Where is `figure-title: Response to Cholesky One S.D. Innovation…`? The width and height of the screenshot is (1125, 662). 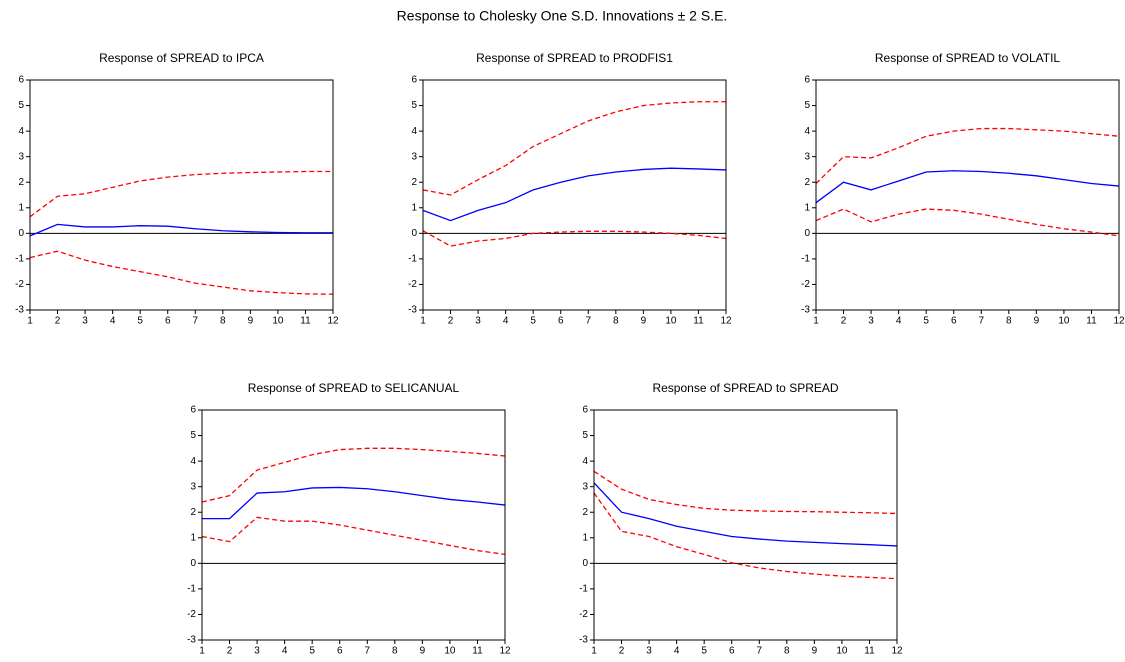 figure-title: Response to Cholesky One S.D. Innovation… is located at coordinates (562, 16).